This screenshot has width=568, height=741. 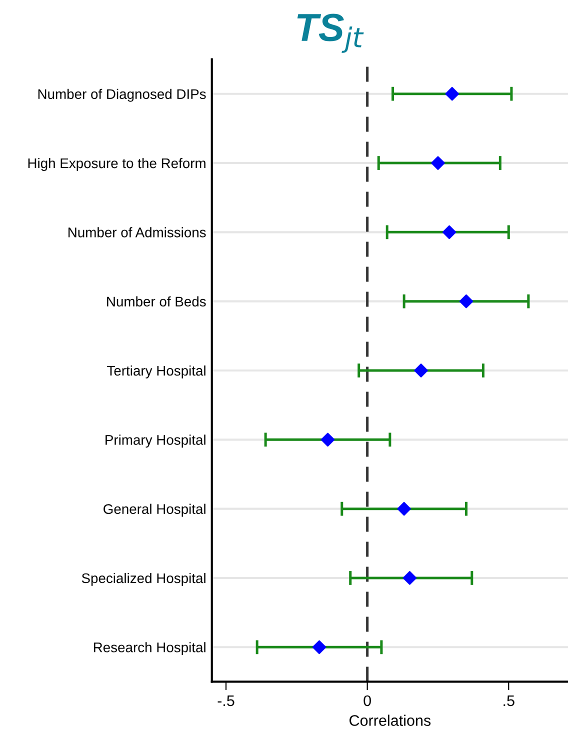 I want to click on x-axis-title: Correlations, so click(x=390, y=720).